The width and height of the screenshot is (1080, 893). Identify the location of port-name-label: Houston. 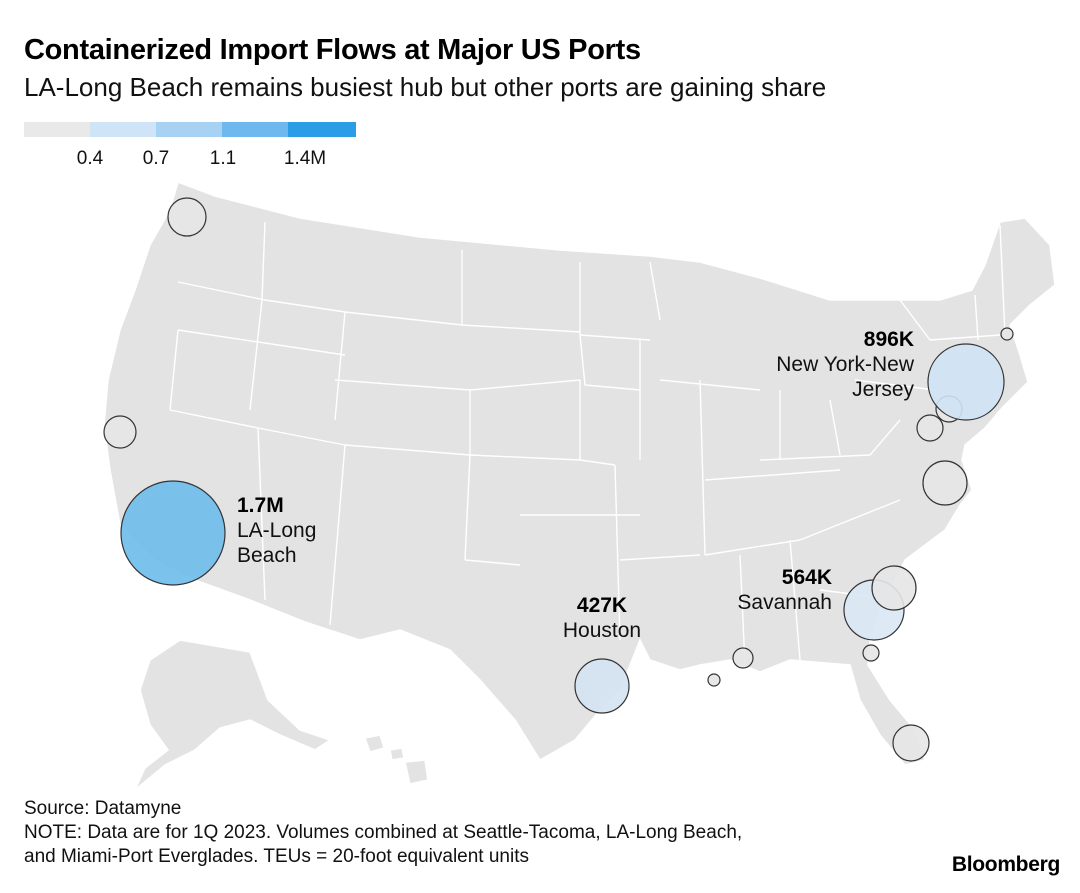
(602, 630).